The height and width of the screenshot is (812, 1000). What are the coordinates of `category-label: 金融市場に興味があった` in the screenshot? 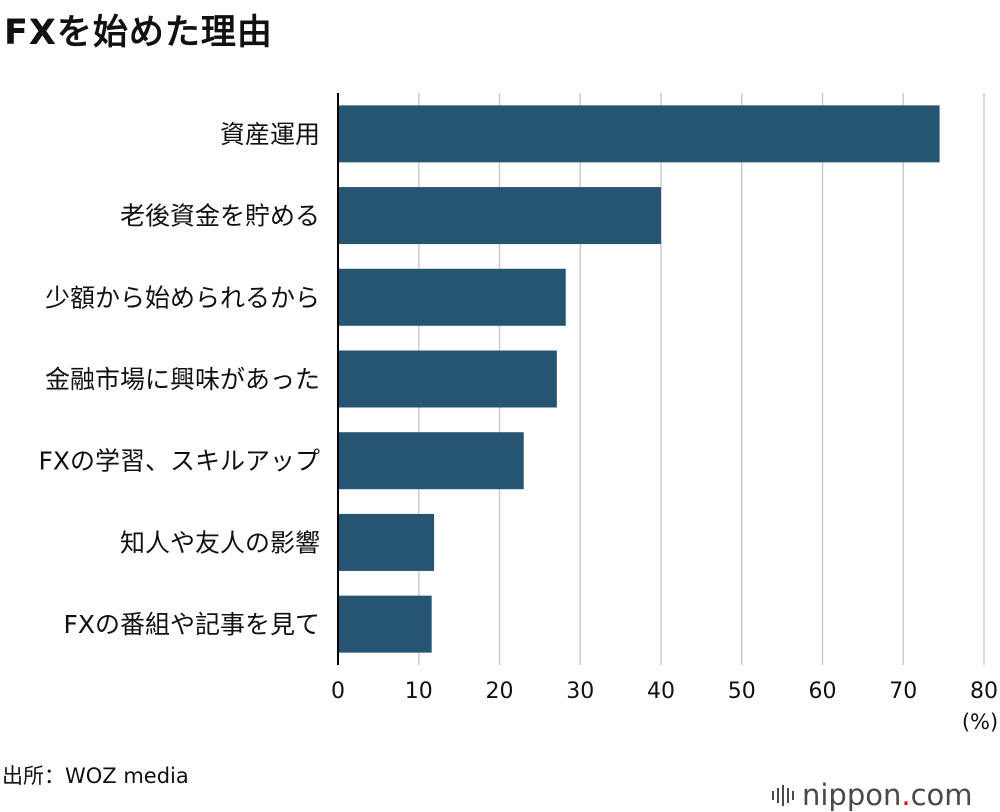 It's located at (182, 379).